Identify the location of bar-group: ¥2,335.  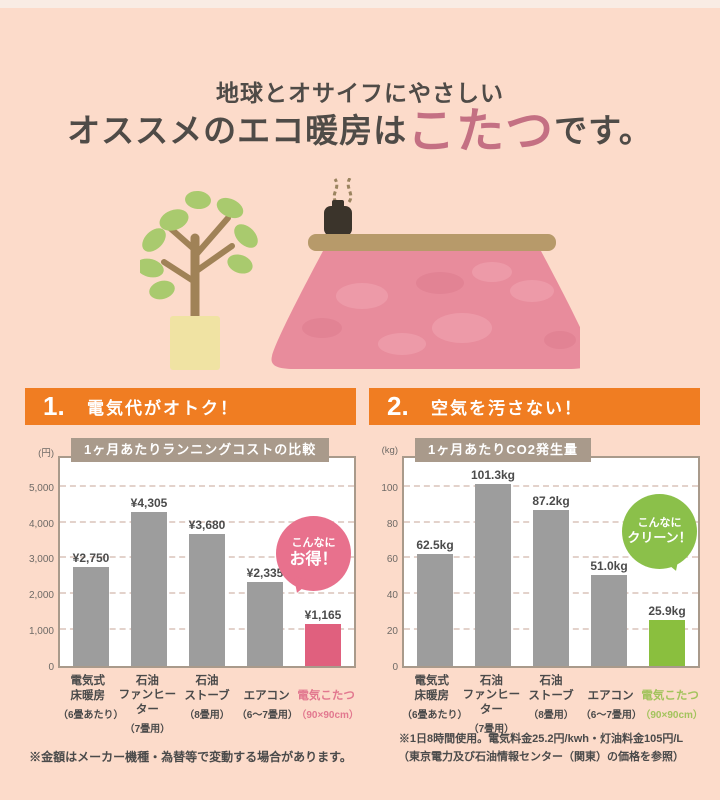
(265, 616).